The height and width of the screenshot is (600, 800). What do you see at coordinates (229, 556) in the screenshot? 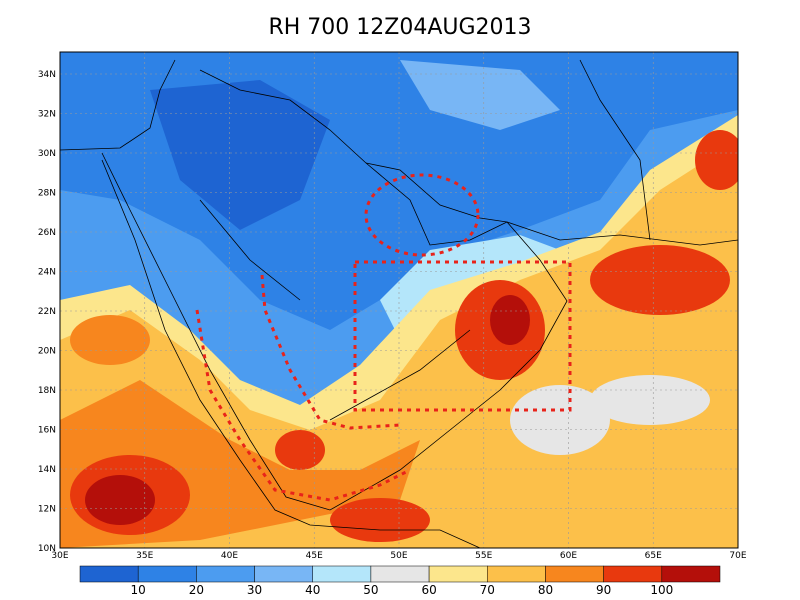
I see `lon-label: 40E` at bounding box center [229, 556].